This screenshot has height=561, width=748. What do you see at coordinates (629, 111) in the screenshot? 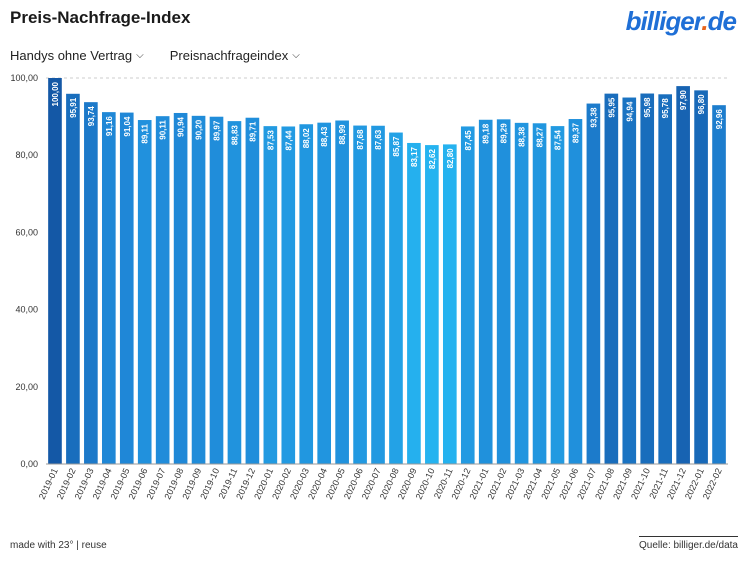
I see `bar-value-label: 94,94` at bounding box center [629, 111].